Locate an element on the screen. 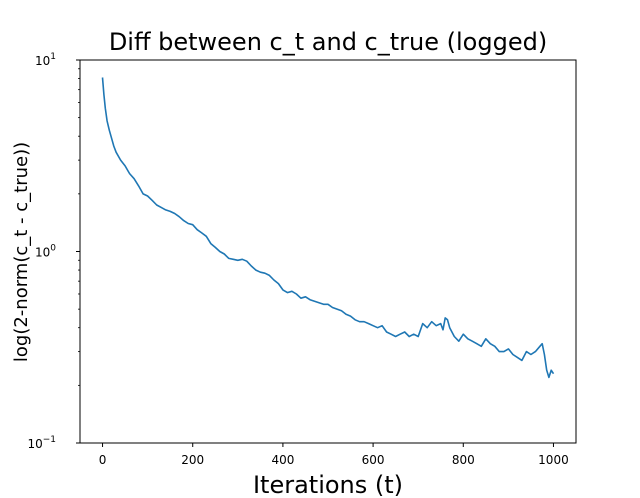 Image resolution: width=640 pixels, height=498 pixels. y-axis: 10¹ 10⁰ 10⁻¹ is located at coordinates (53, 251).